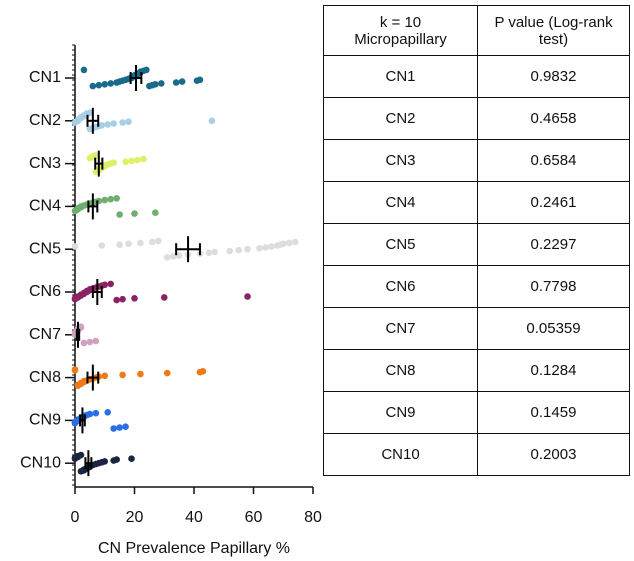 The width and height of the screenshot is (634, 561). What do you see at coordinates (400, 412) in the screenshot?
I see `table-cell: CN9` at bounding box center [400, 412].